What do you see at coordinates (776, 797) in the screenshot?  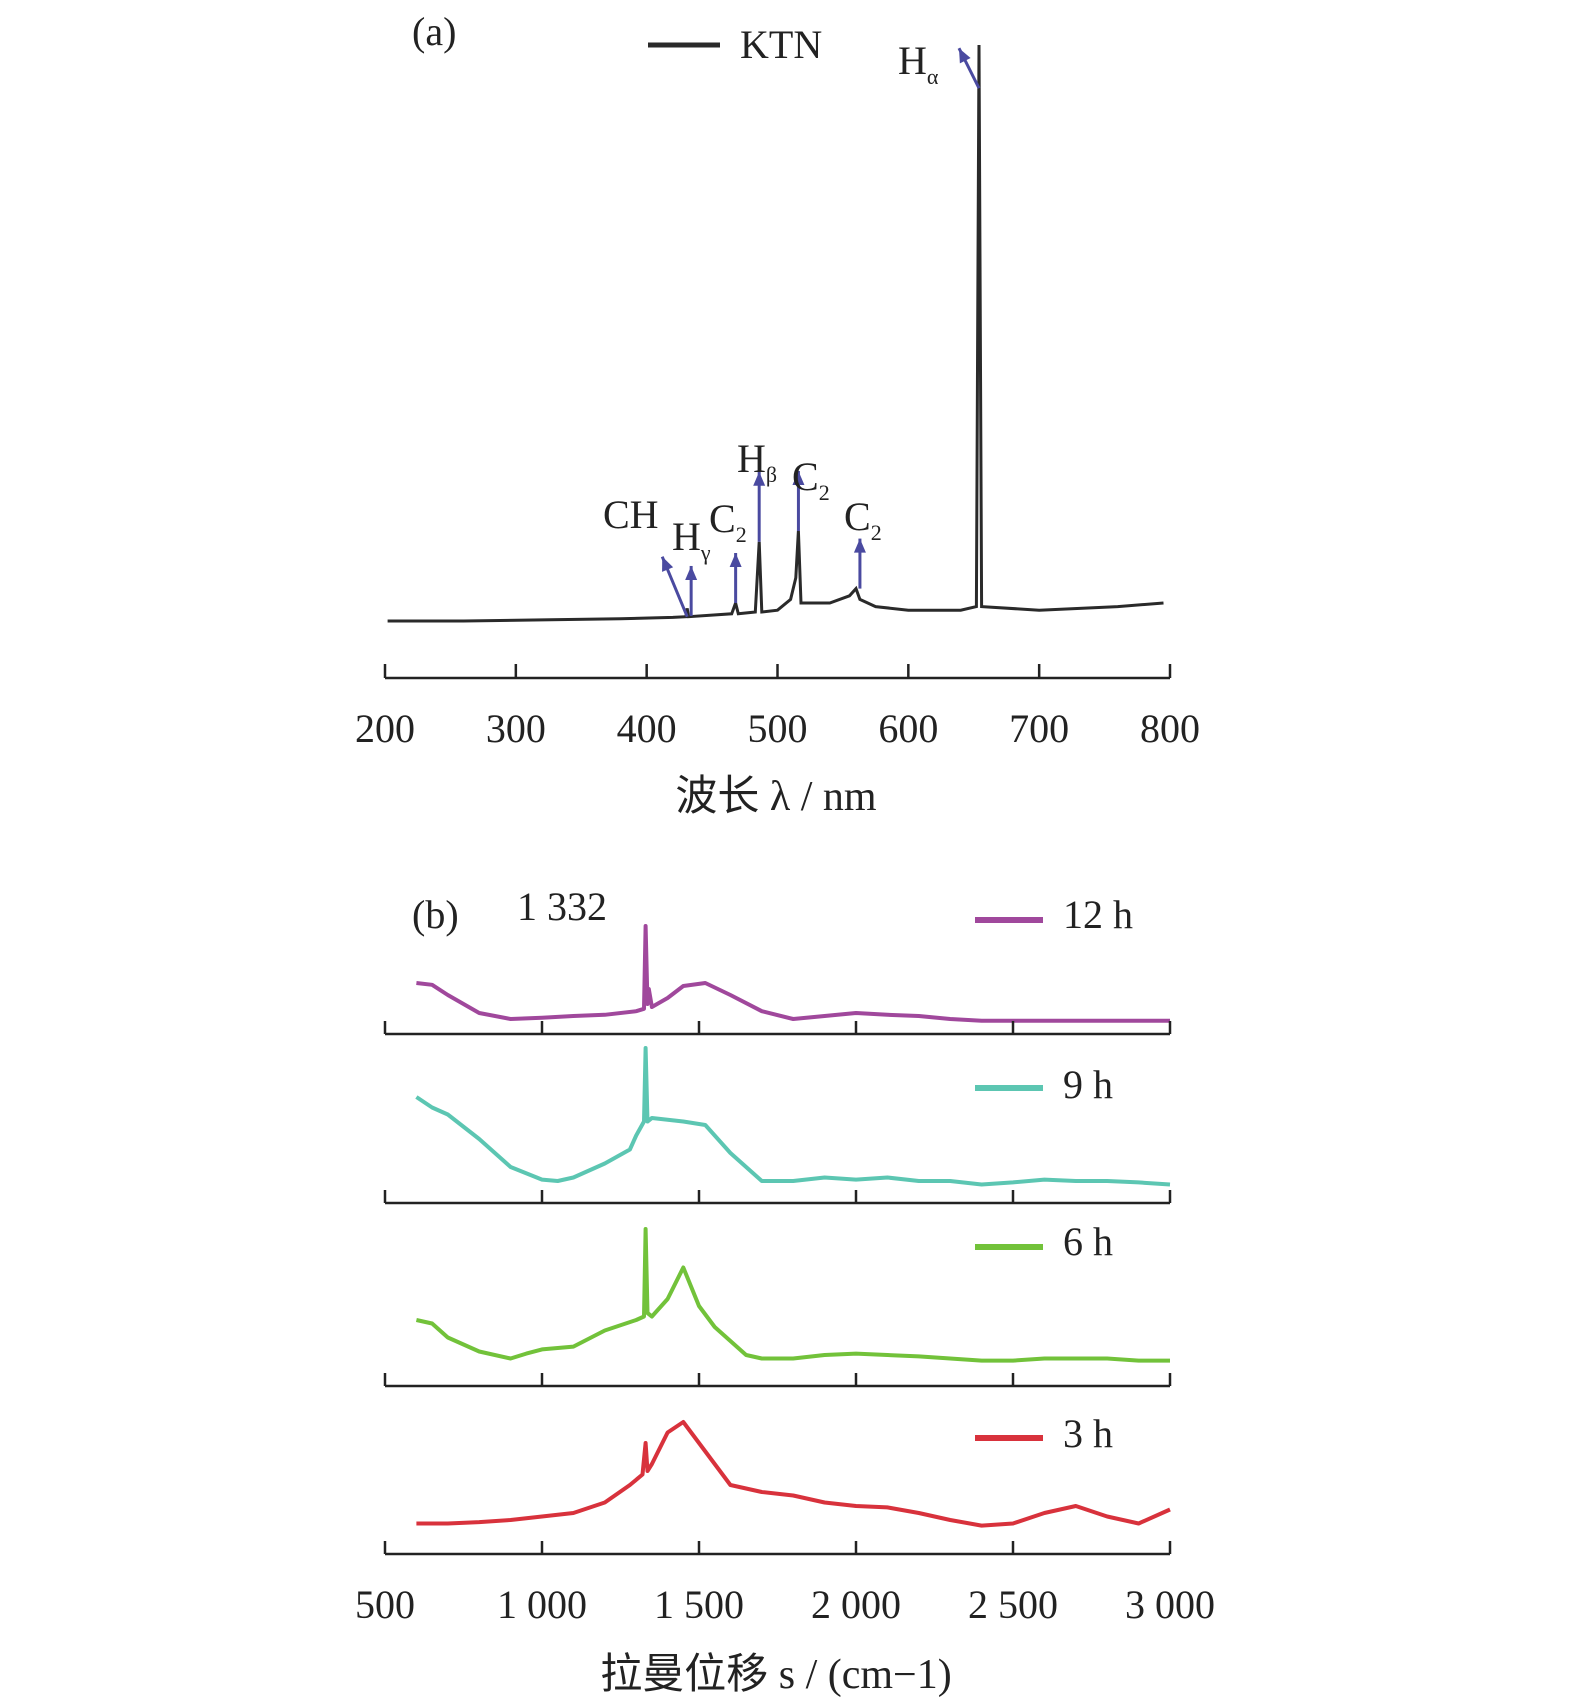 I see `panel-a-x-axis-title: 波长 λ / nm` at bounding box center [776, 797].